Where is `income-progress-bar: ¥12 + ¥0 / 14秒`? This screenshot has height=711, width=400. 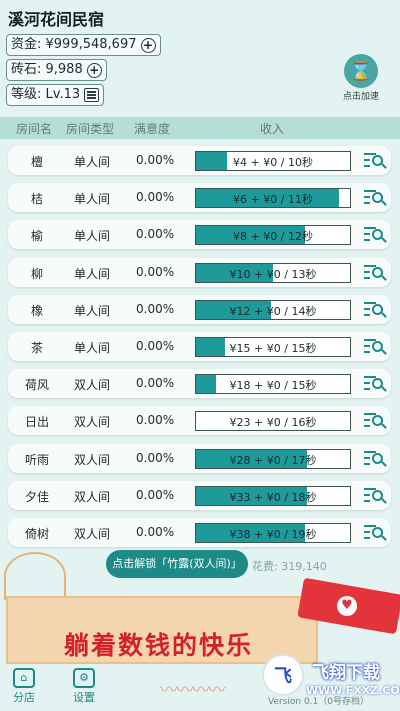
income-progress-bar: ¥12 + ¥0 / 14秒 is located at coordinates (273, 310).